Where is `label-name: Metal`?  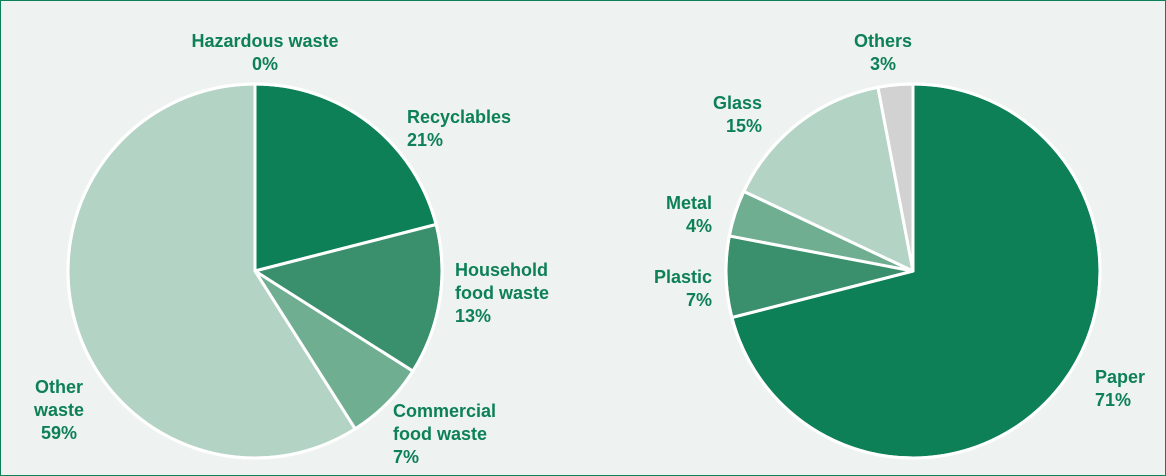 label-name: Metal is located at coordinates (689, 203).